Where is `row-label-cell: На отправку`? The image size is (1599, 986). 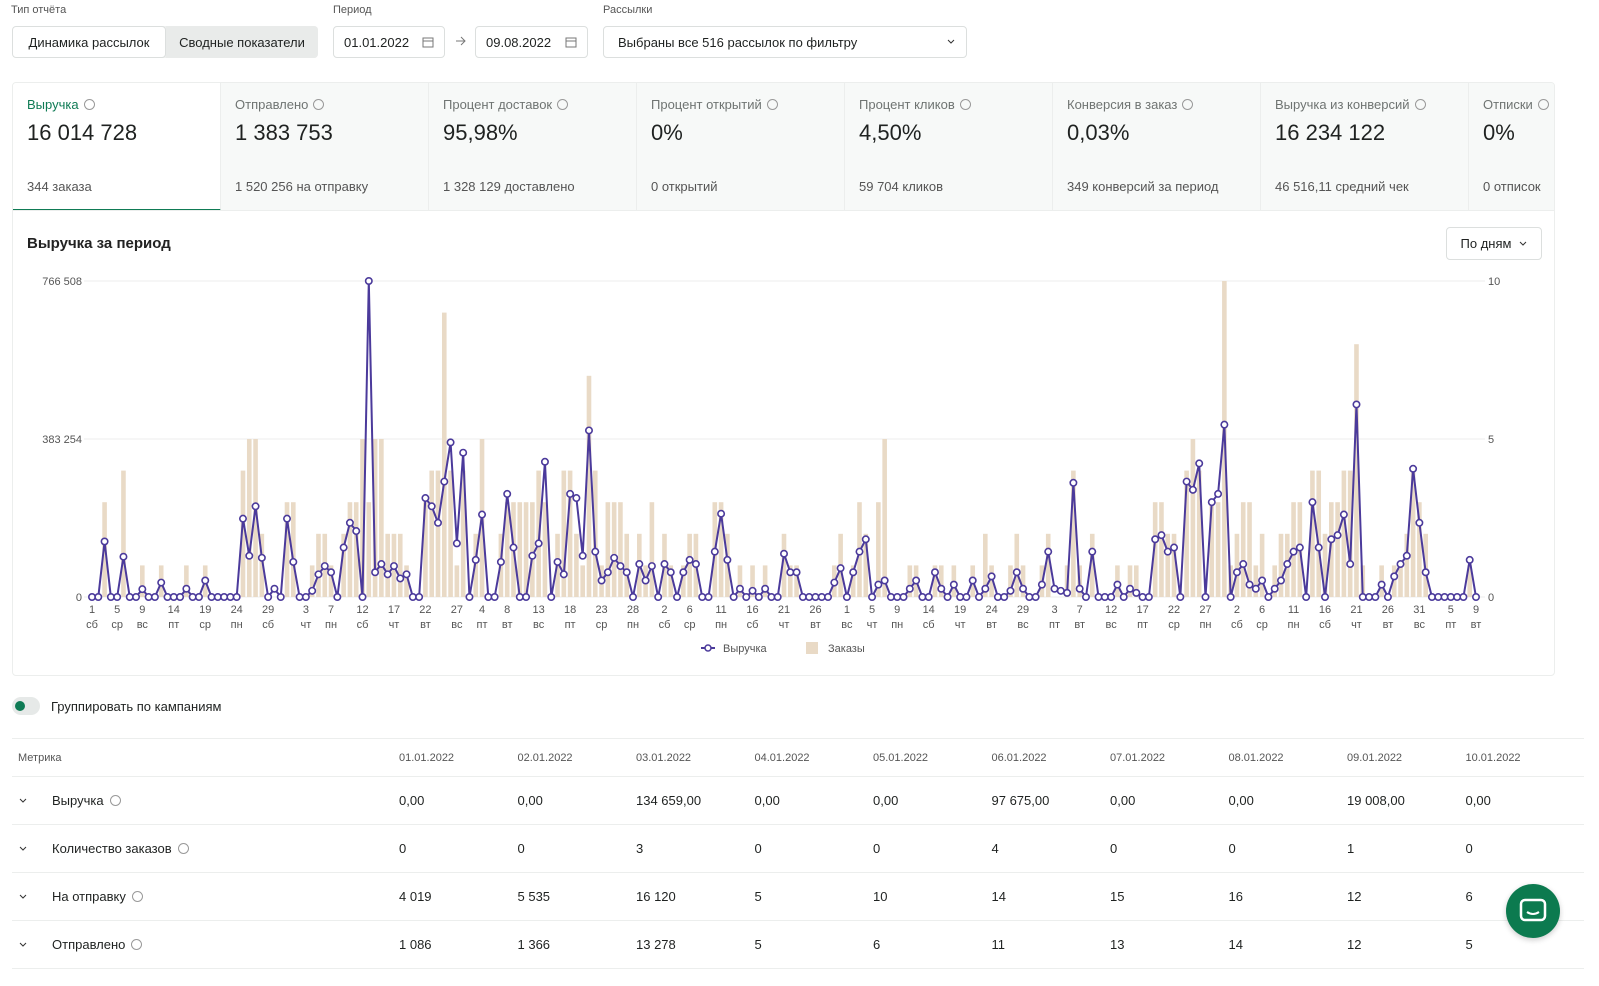
row-label-cell: На отправку is located at coordinates (205, 896).